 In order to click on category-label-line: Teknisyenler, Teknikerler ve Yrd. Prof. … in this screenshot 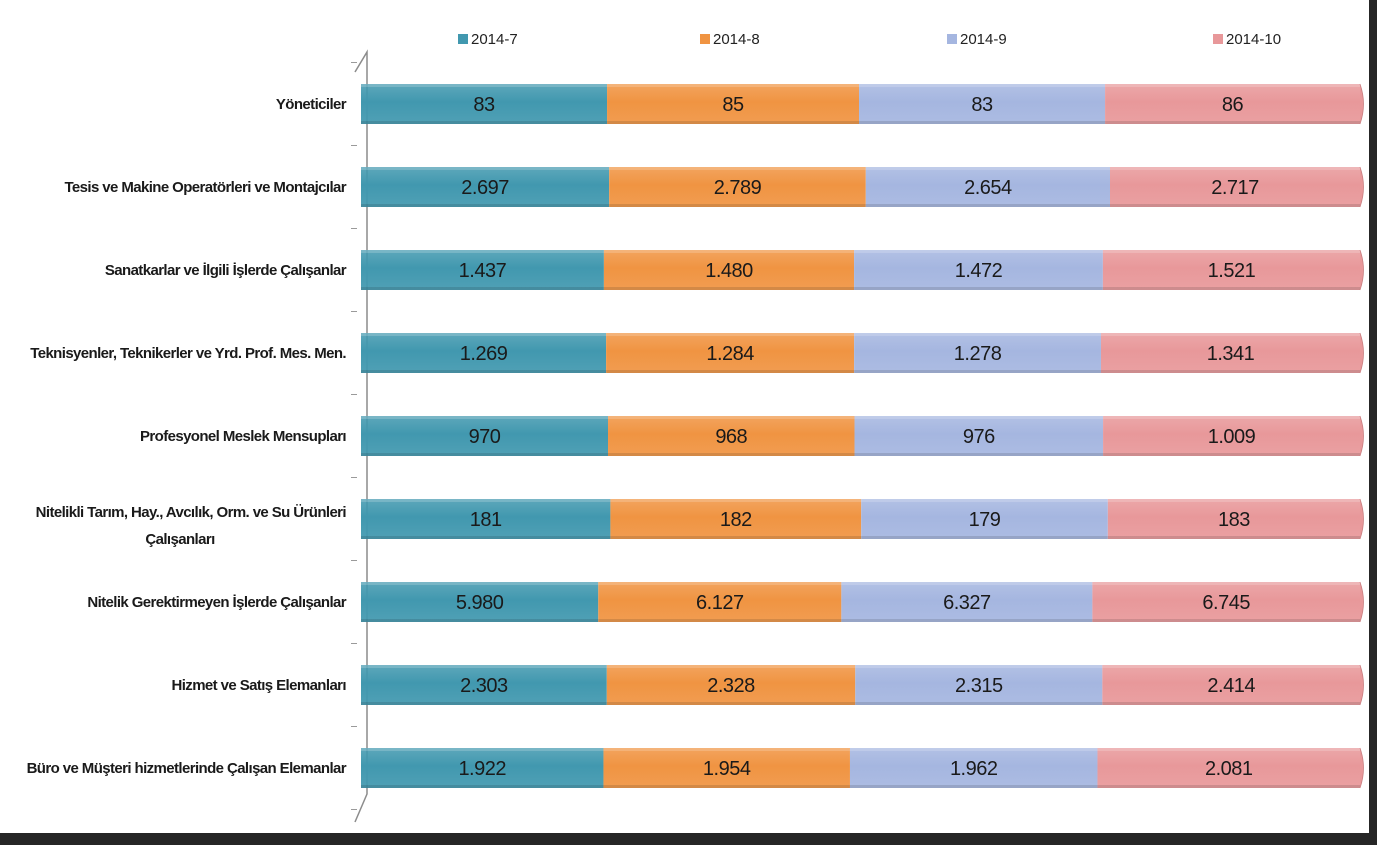, I will do `click(188, 353)`.